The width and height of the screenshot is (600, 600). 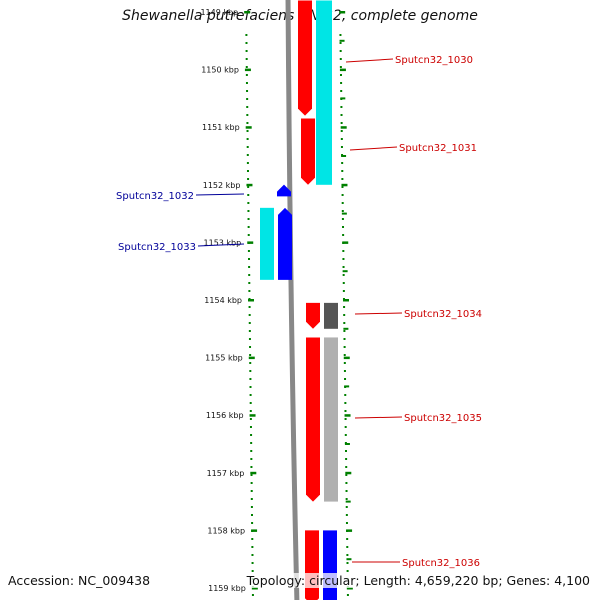 I want to click on ruler-tick-label: 1159 kbp, so click(x=227, y=588).